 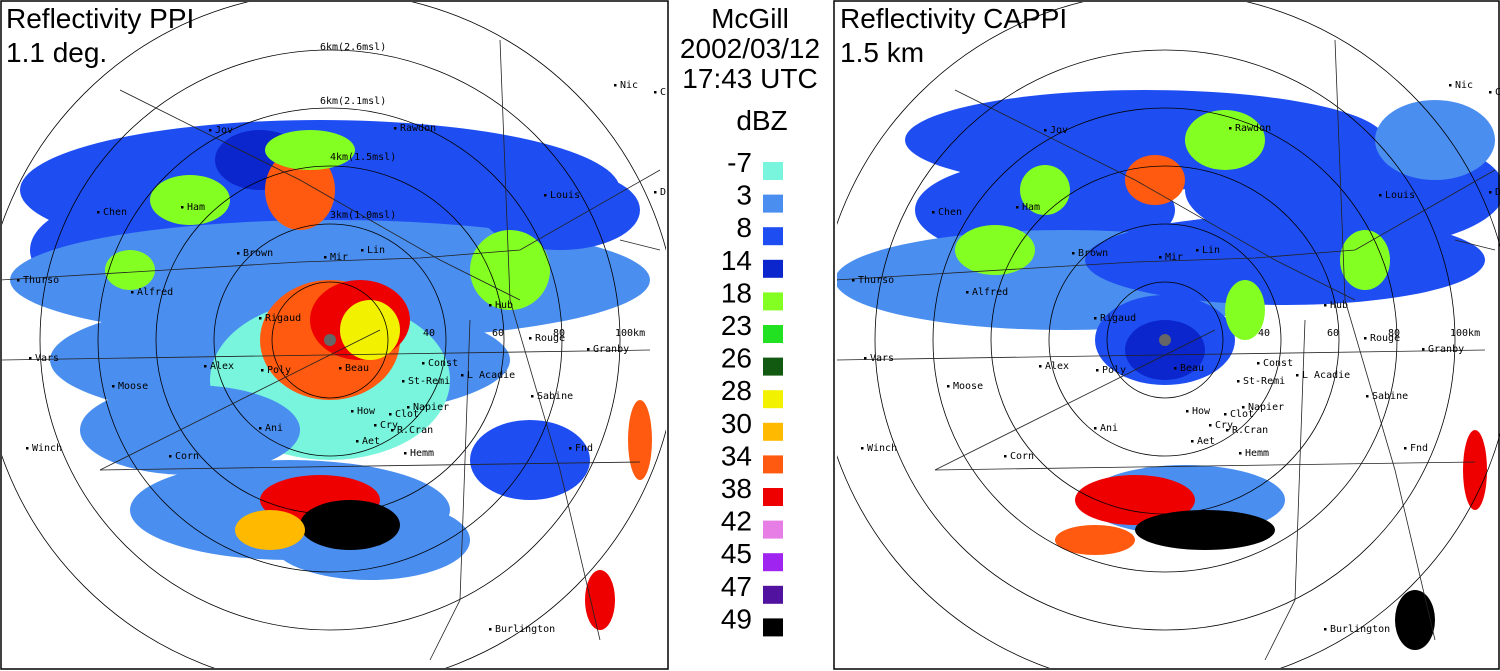 What do you see at coordinates (953, 18) in the screenshot?
I see `panel-title: Reflectivity CAPPI` at bounding box center [953, 18].